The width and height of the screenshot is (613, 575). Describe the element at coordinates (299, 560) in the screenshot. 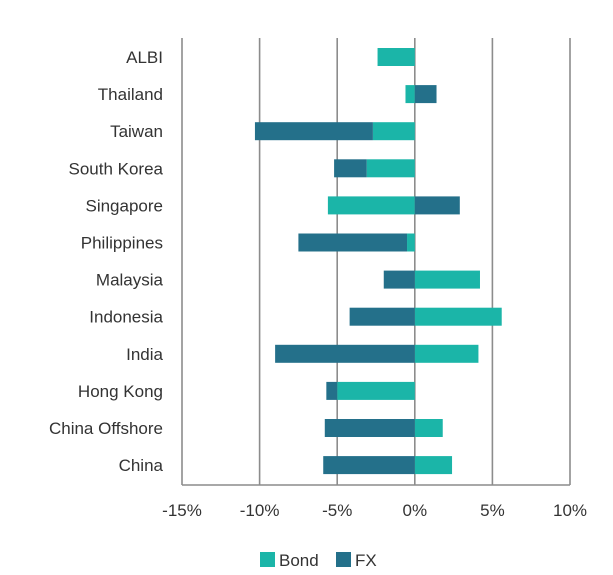

I see `legend-label-bond: Bond` at that location.